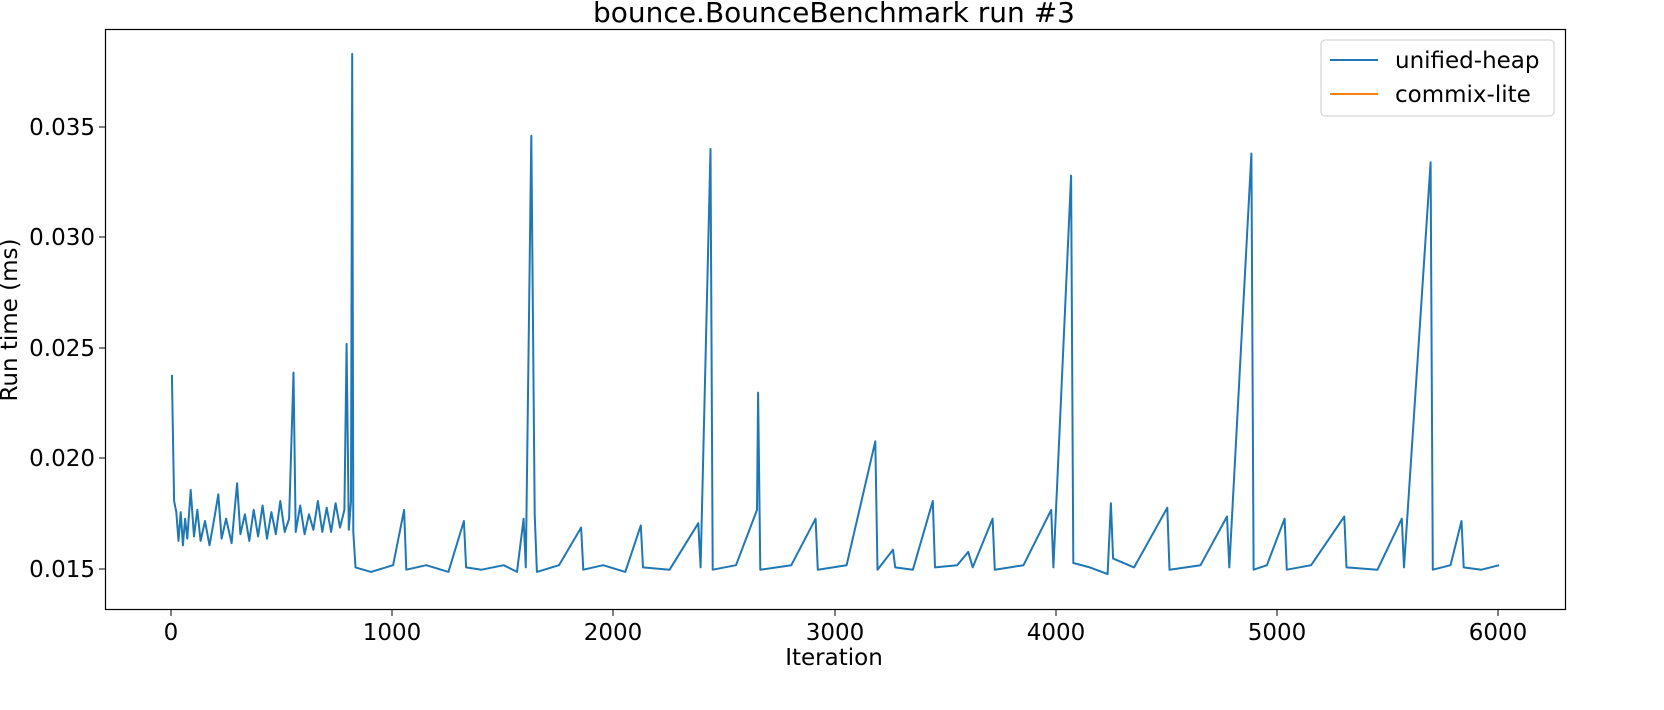  I want to click on x-tick-label: 5000, so click(1277, 633).